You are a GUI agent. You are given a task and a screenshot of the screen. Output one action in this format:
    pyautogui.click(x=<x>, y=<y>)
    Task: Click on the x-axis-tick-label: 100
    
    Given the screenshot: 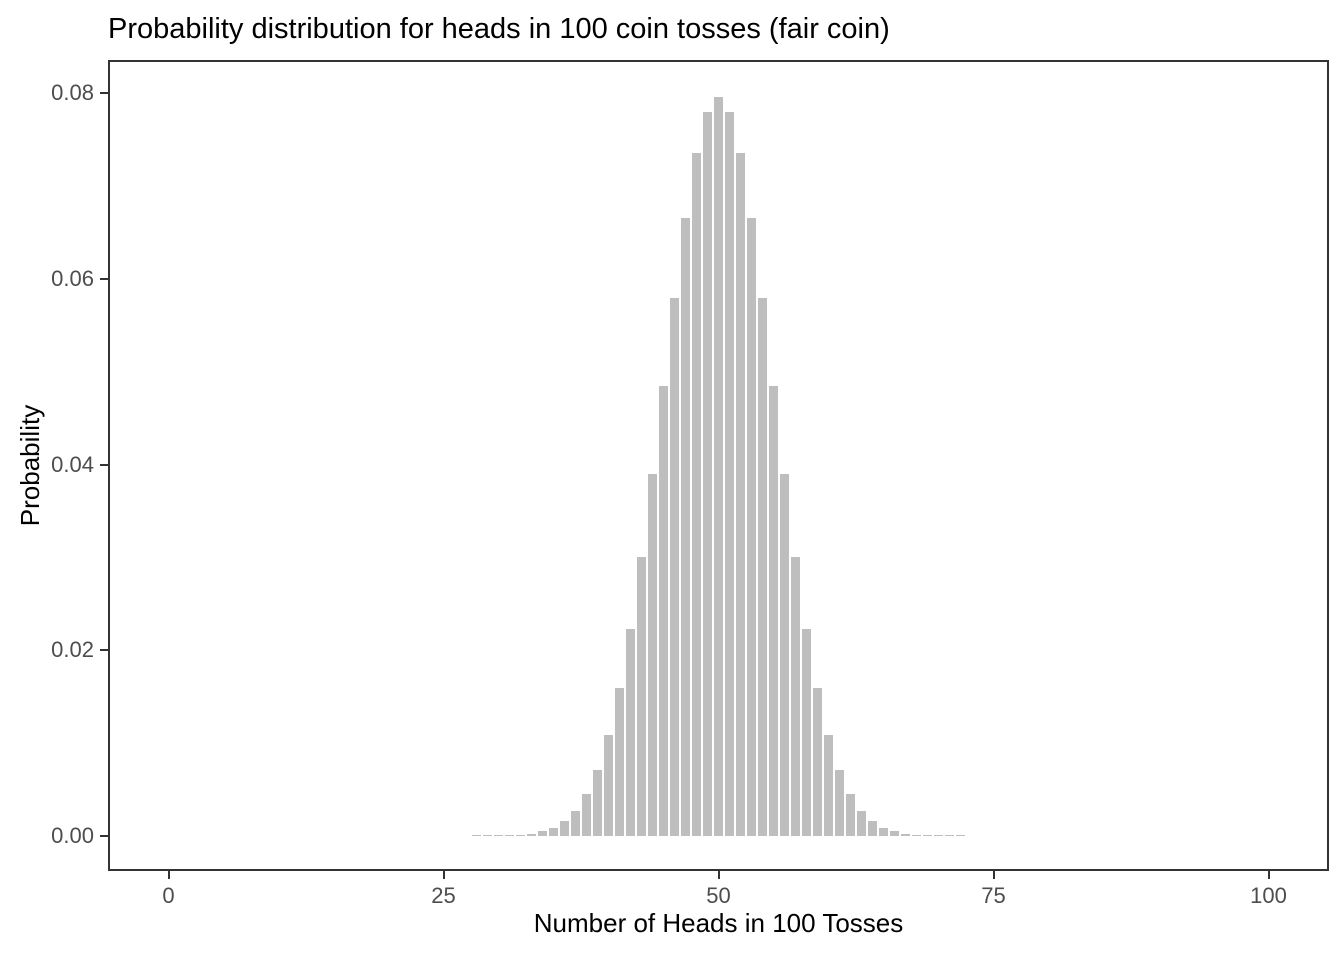 What is the action you would take?
    pyautogui.click(x=1268, y=895)
    